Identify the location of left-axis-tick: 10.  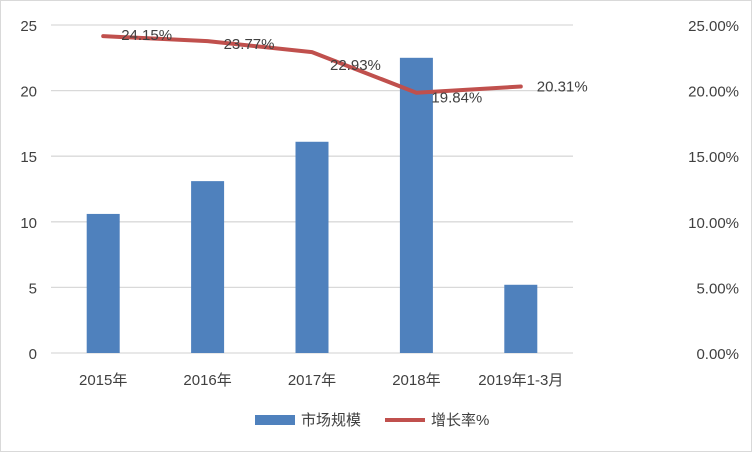
(28, 223).